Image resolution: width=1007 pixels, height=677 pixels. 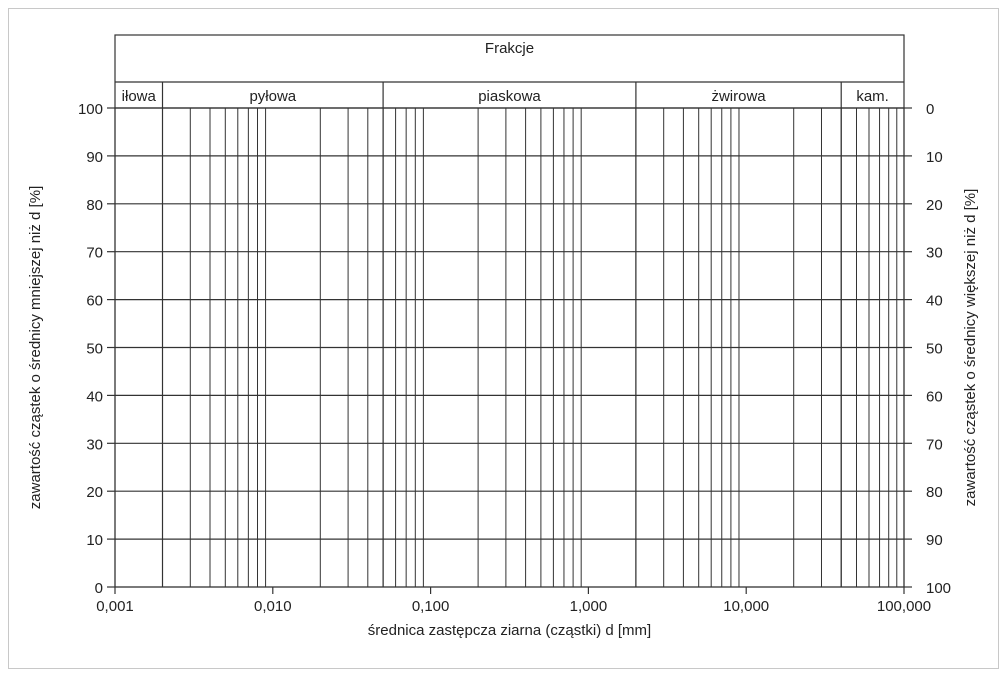 I want to click on fraction-label: piaskowa, so click(x=509, y=96).